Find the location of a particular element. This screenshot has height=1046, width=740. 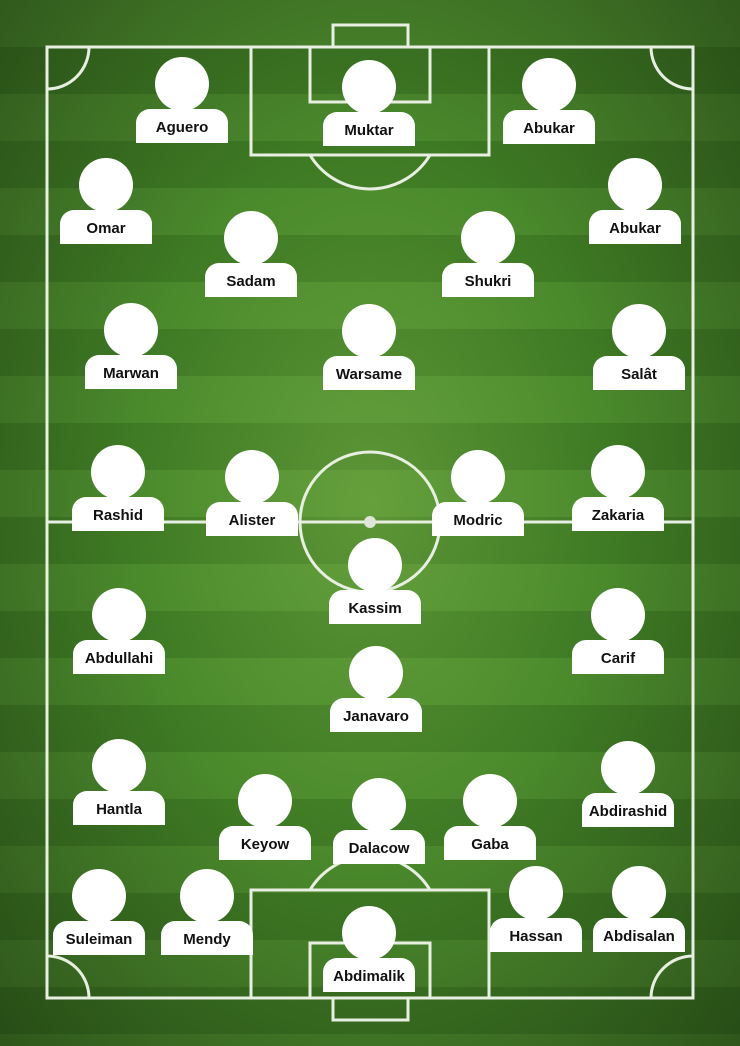

bottom-goal is located at coordinates (370, 1009).